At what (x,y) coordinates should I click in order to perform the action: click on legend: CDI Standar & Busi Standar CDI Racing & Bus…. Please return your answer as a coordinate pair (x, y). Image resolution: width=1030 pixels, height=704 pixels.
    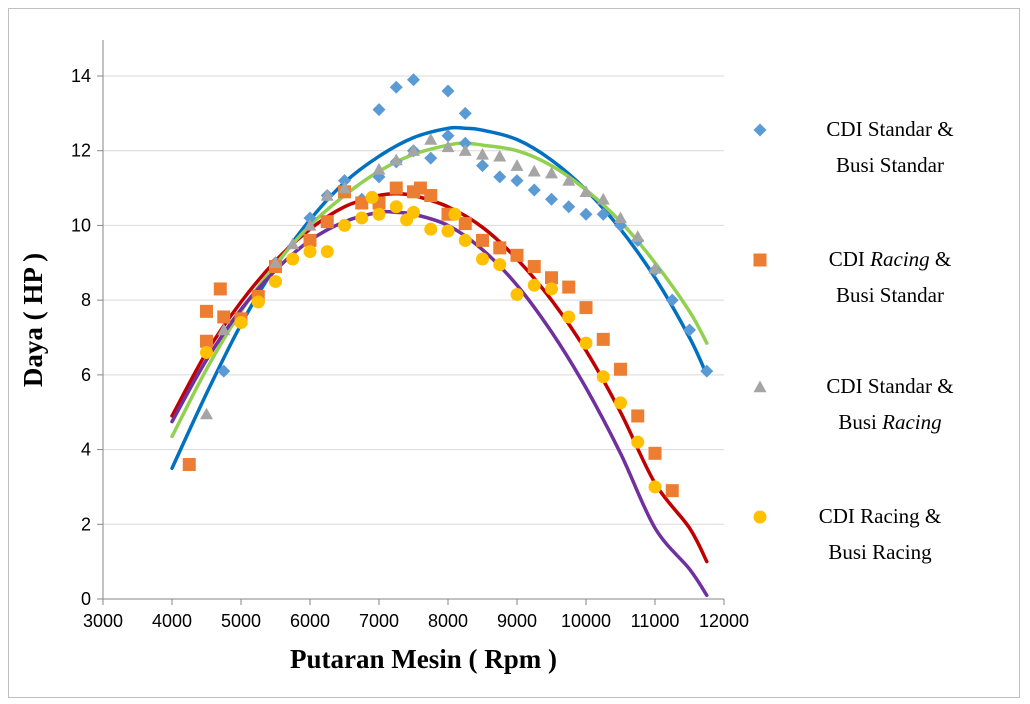
    Looking at the image, I should click on (853, 340).